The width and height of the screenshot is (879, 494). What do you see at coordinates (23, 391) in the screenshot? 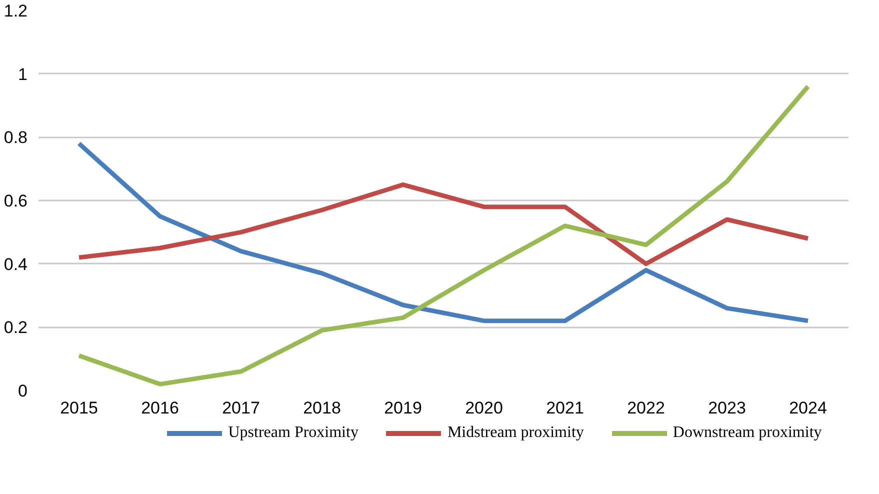
I see `y-tick-label: 0` at bounding box center [23, 391].